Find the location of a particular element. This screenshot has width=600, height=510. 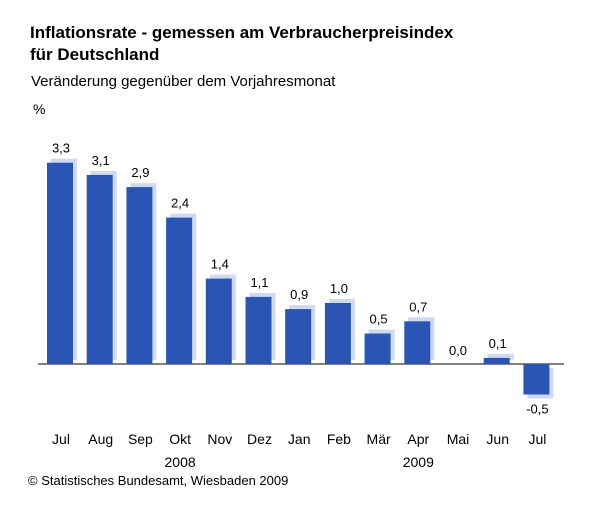

value-label: 3,3 is located at coordinates (61, 148).